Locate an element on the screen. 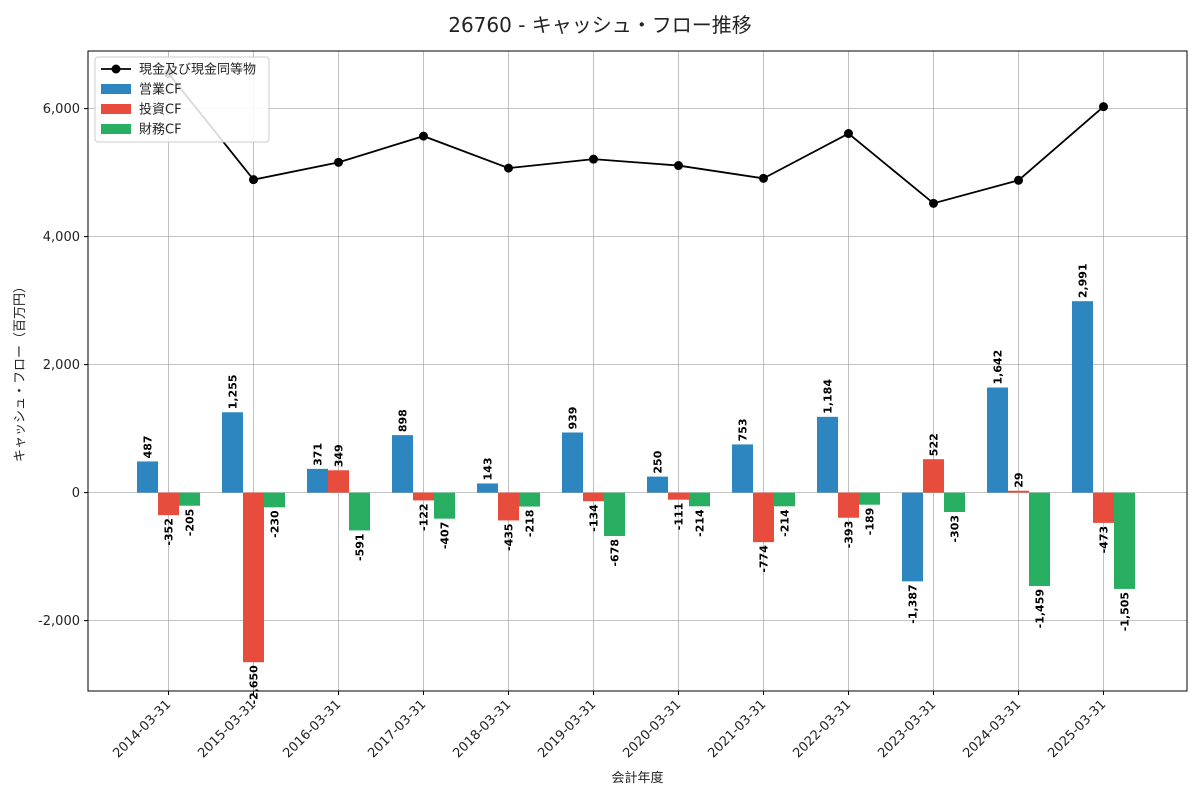  data-label: 250 is located at coordinates (658, 461).